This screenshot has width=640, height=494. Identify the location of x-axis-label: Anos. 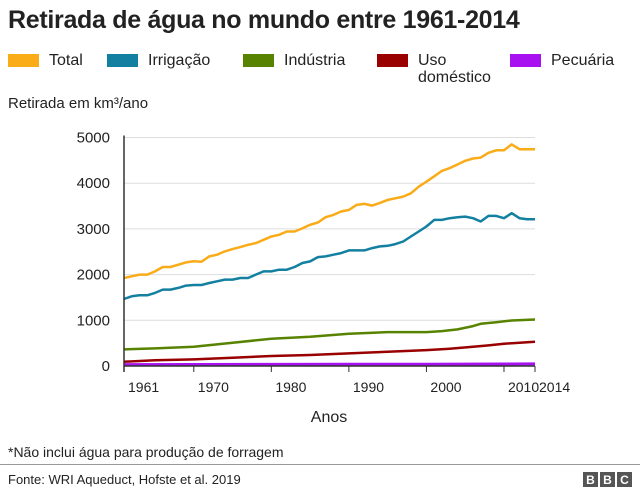
(329, 417).